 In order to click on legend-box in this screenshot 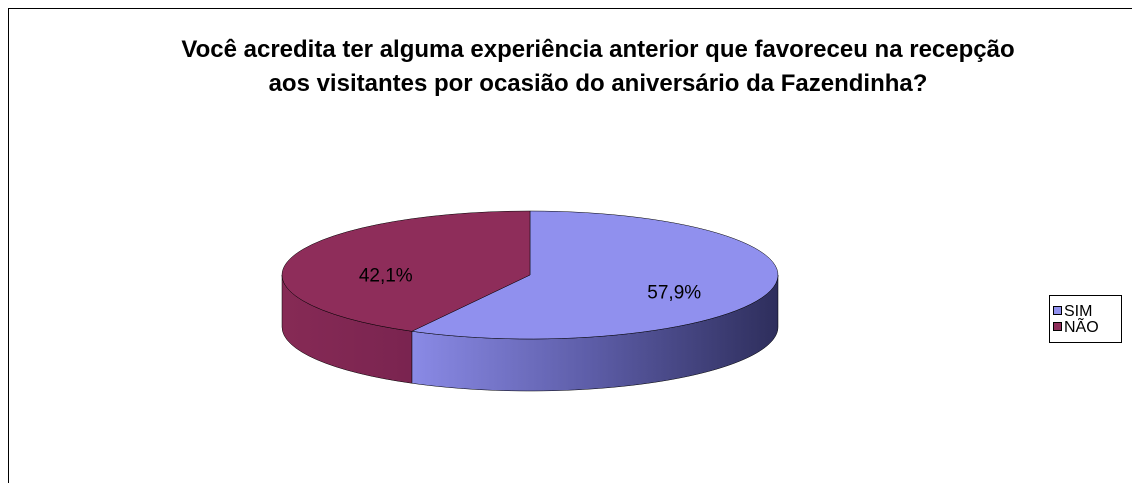, I will do `click(1085, 319)`.